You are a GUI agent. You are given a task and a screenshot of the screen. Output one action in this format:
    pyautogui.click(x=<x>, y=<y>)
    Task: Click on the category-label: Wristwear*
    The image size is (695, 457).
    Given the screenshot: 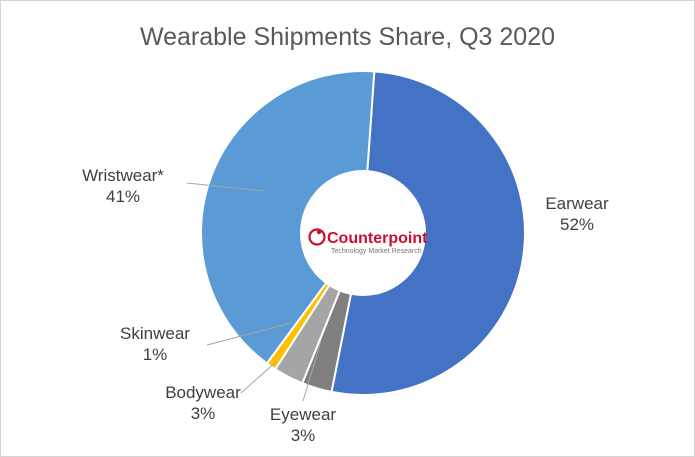 What is the action you would take?
    pyautogui.click(x=123, y=175)
    